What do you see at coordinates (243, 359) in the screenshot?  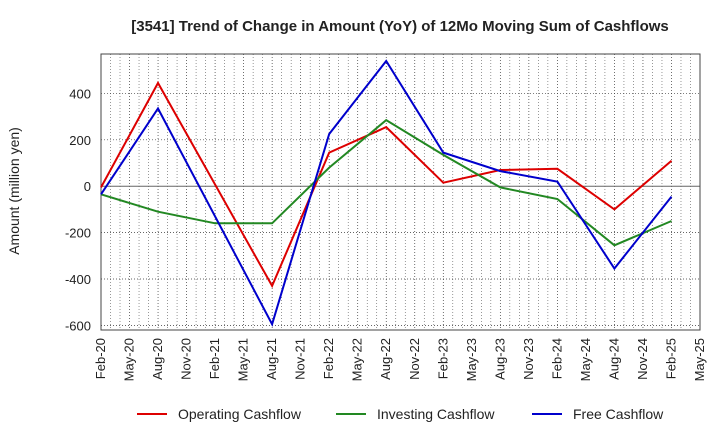 I see `x-tick-label: May-21` at bounding box center [243, 359].